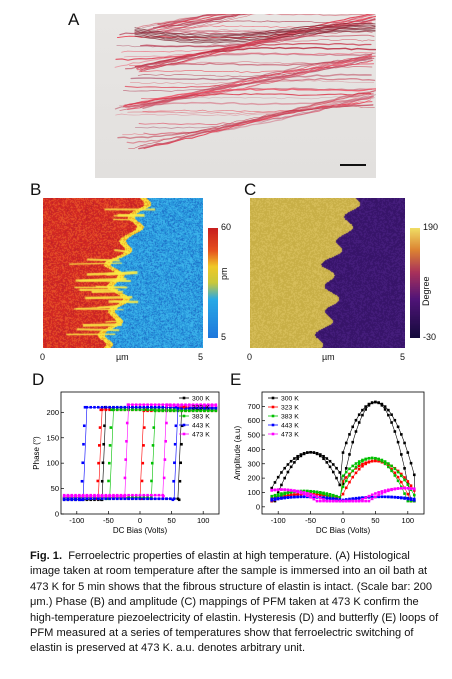 The image size is (452, 679). I want to click on y-tick-label: 0, so click(57, 514).